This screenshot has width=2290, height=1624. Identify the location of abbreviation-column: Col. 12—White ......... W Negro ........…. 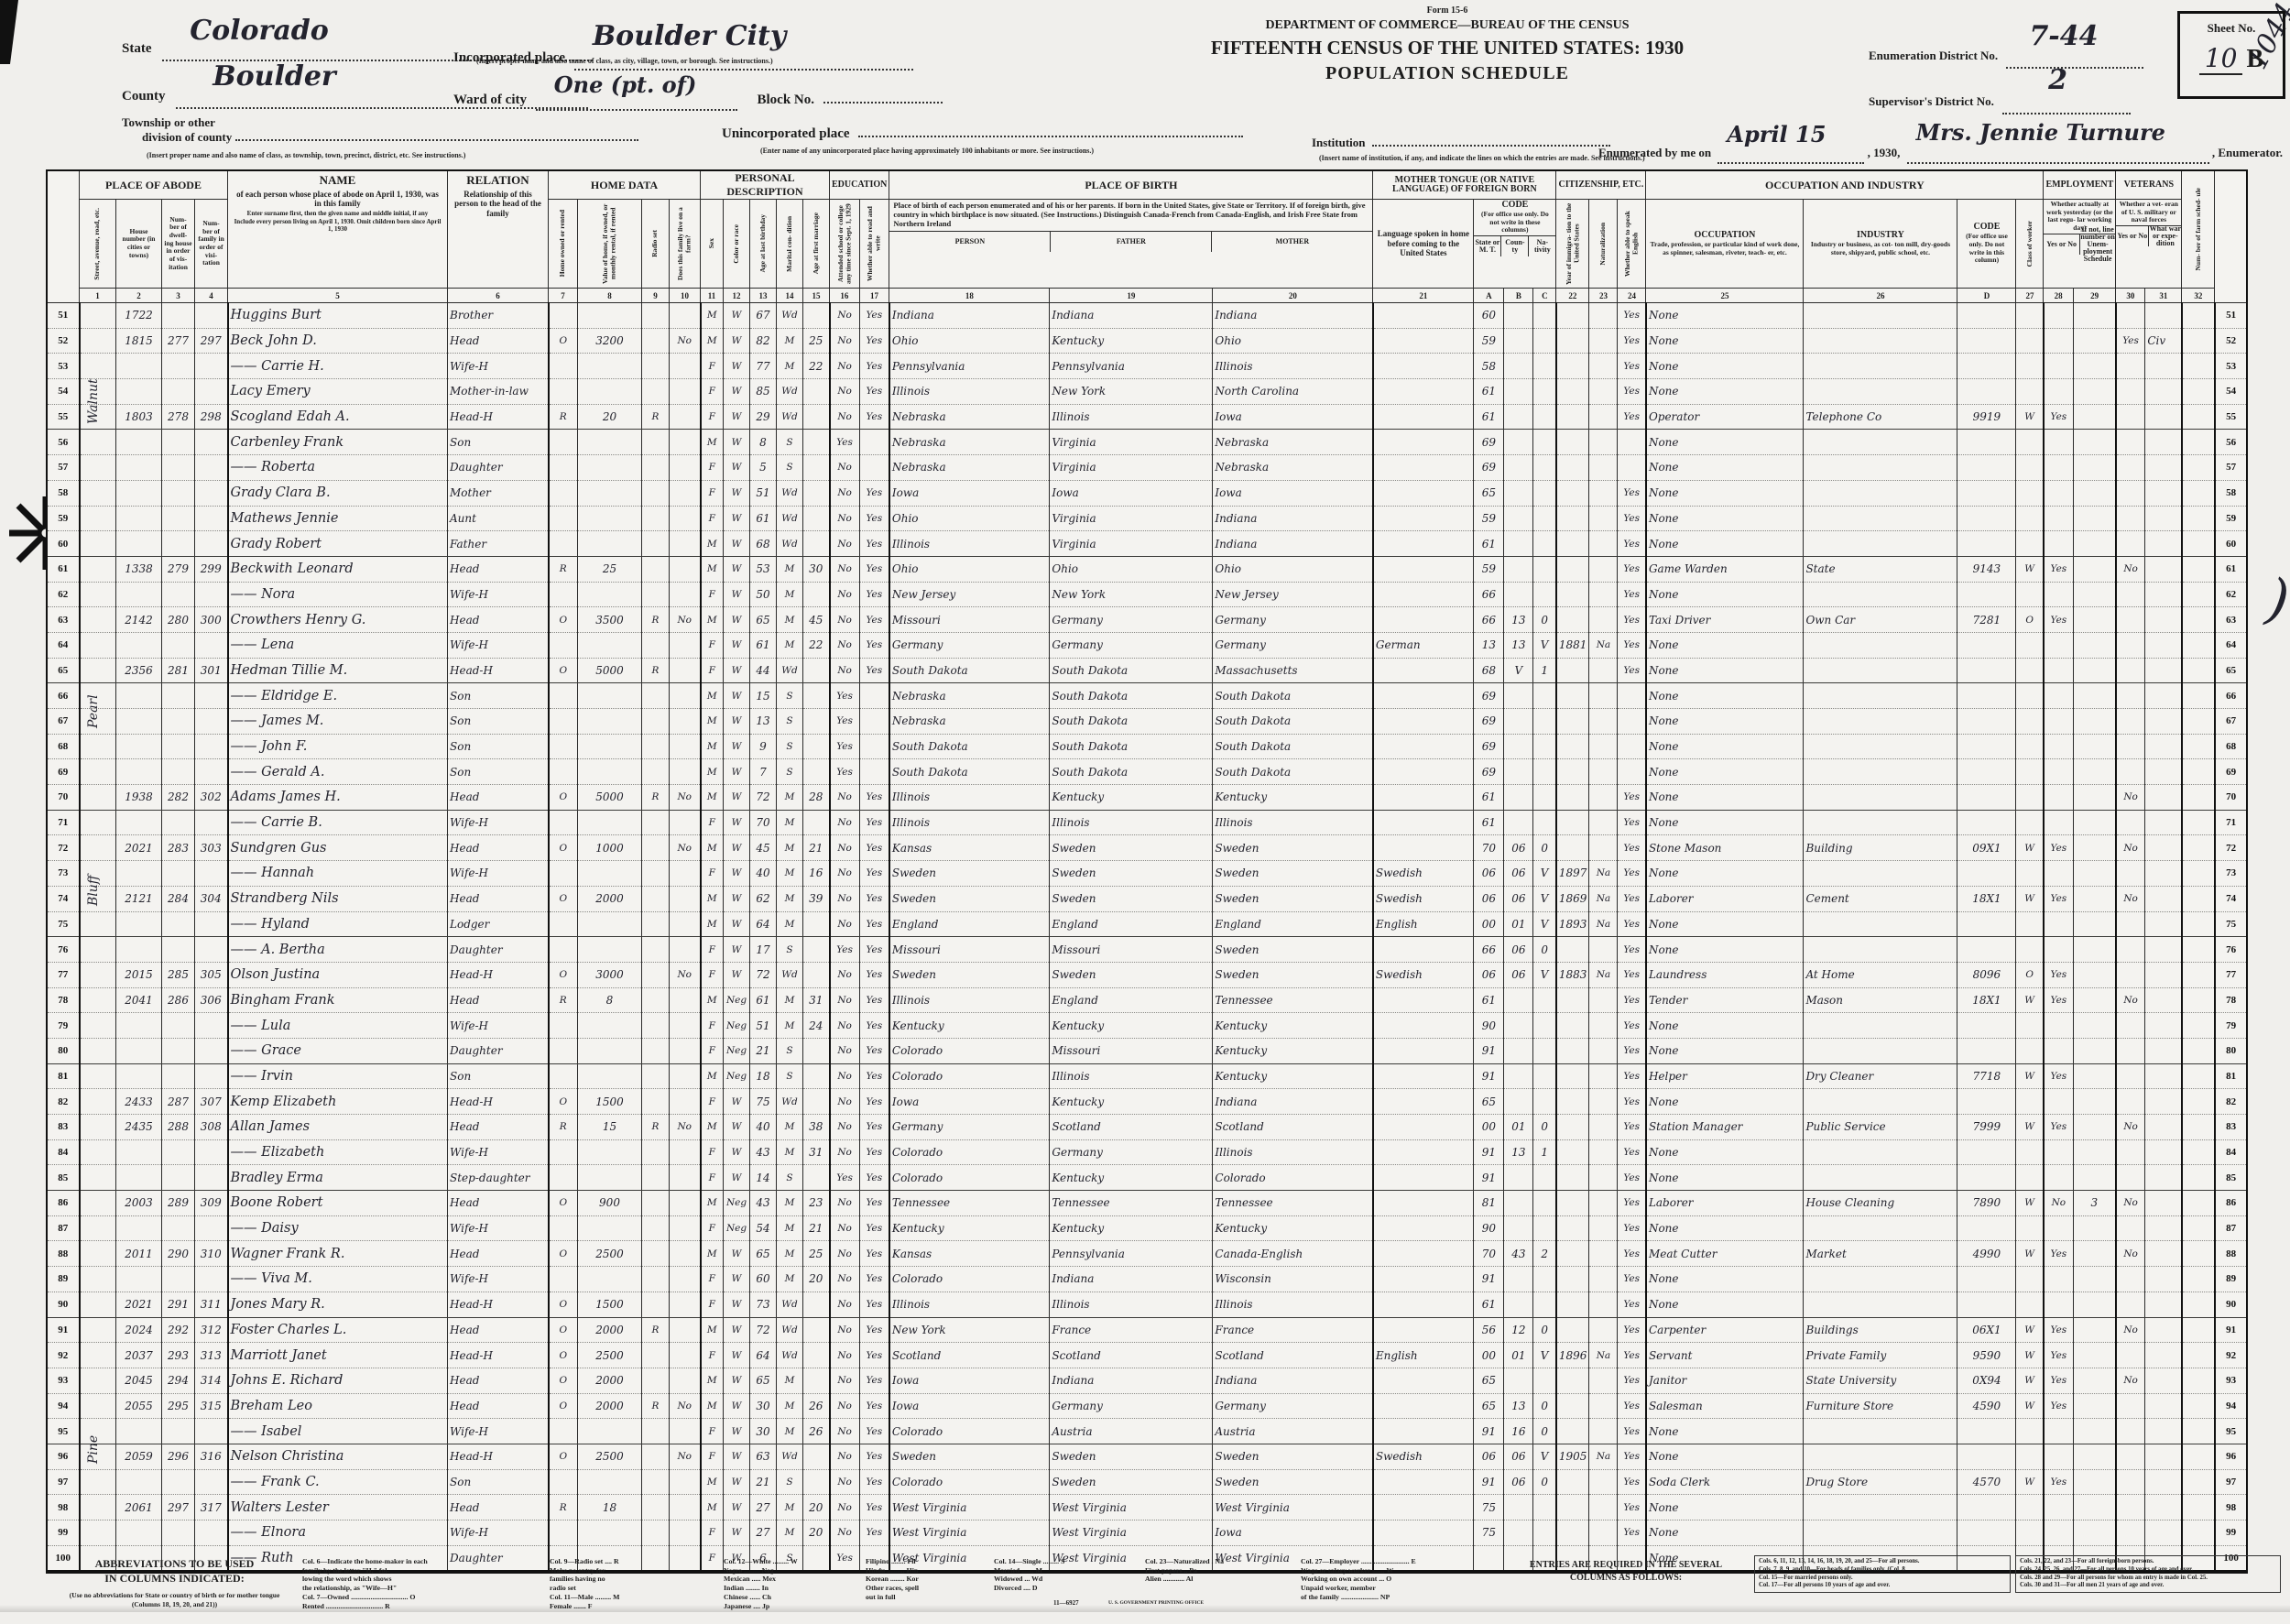
(761, 1583).